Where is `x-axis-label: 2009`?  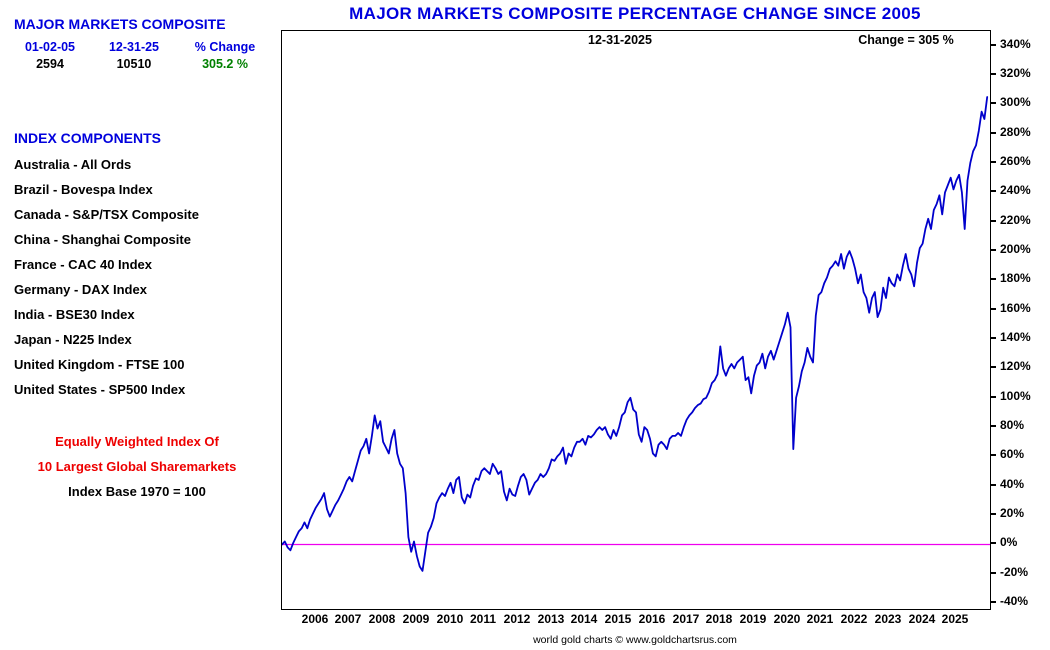
x-axis-label: 2009 is located at coordinates (416, 619).